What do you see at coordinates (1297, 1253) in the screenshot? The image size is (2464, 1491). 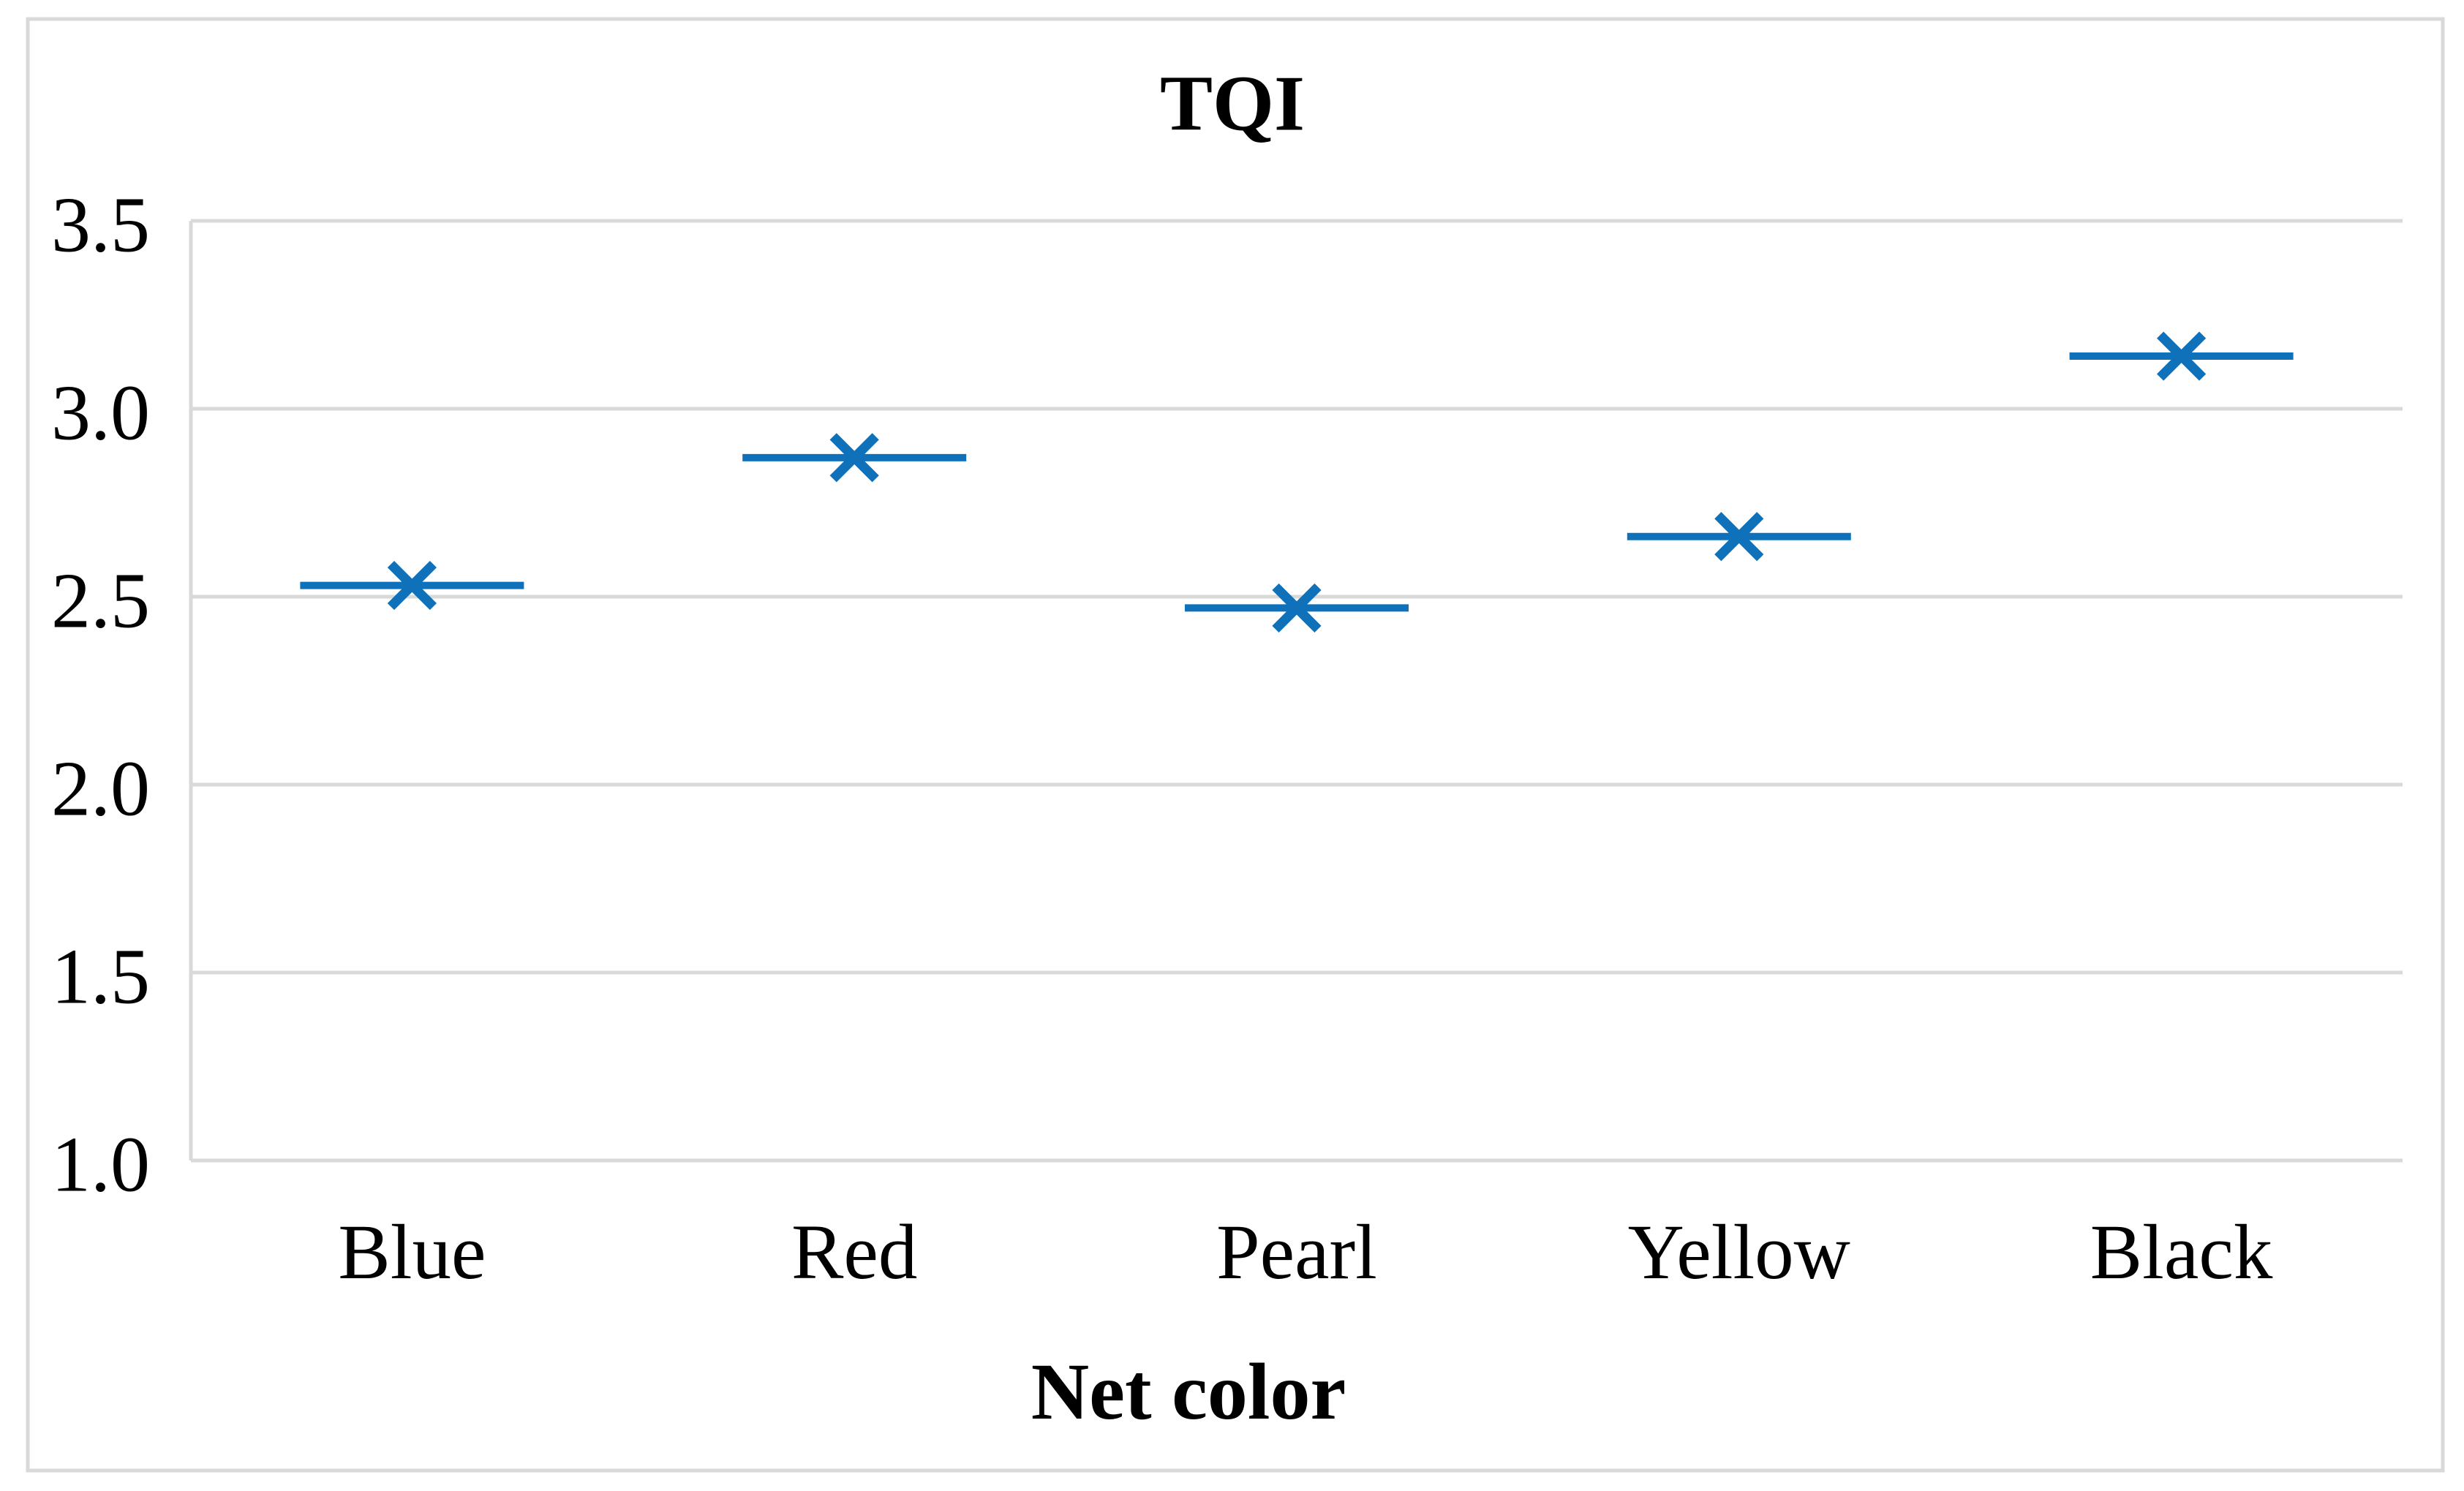 I see `x-category-label: Pearl` at bounding box center [1297, 1253].